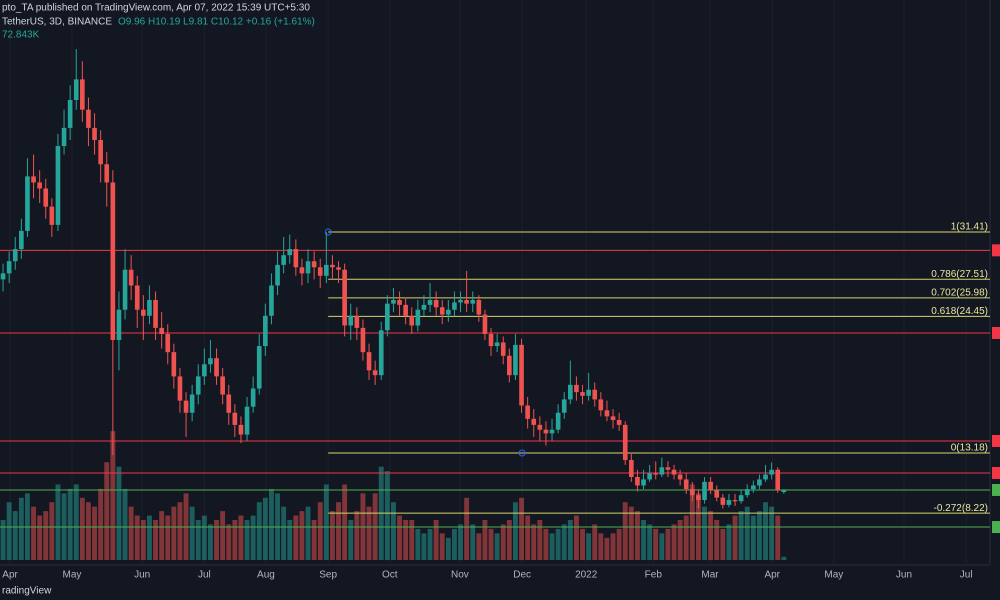  I want to click on x-tick-label: Jun, so click(142, 575).